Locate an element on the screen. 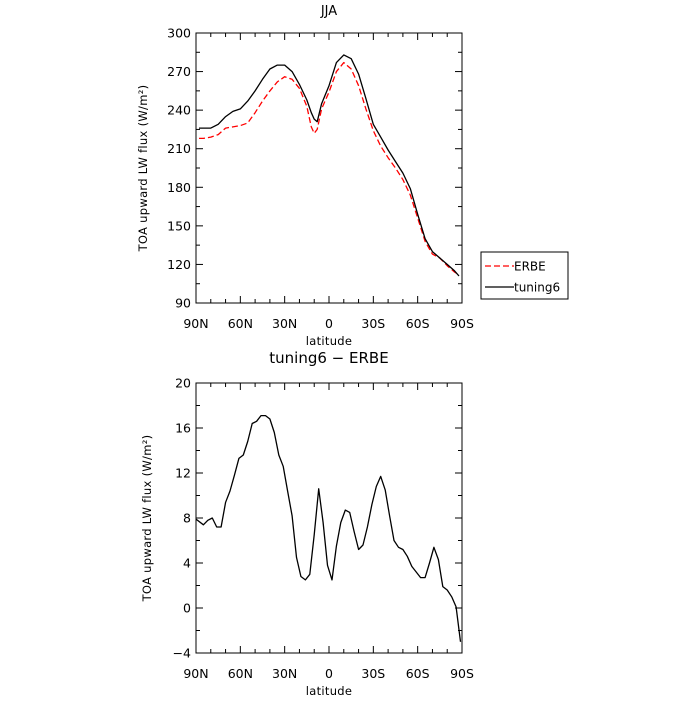  chart-title: JJA is located at coordinates (328, 11).